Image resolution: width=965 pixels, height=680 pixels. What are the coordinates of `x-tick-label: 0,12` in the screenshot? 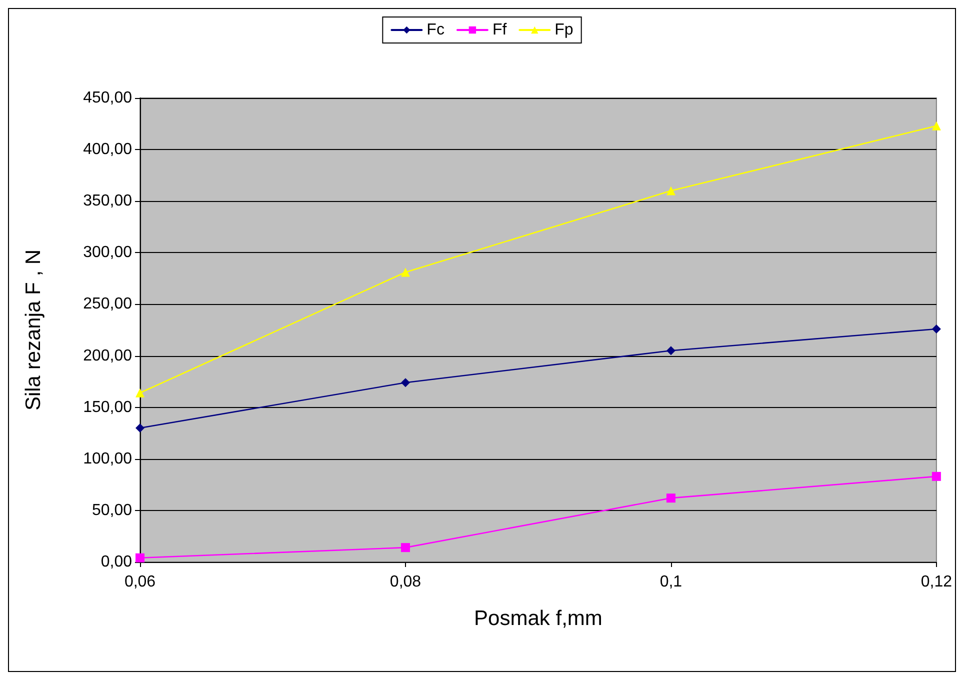 It's located at (936, 582).